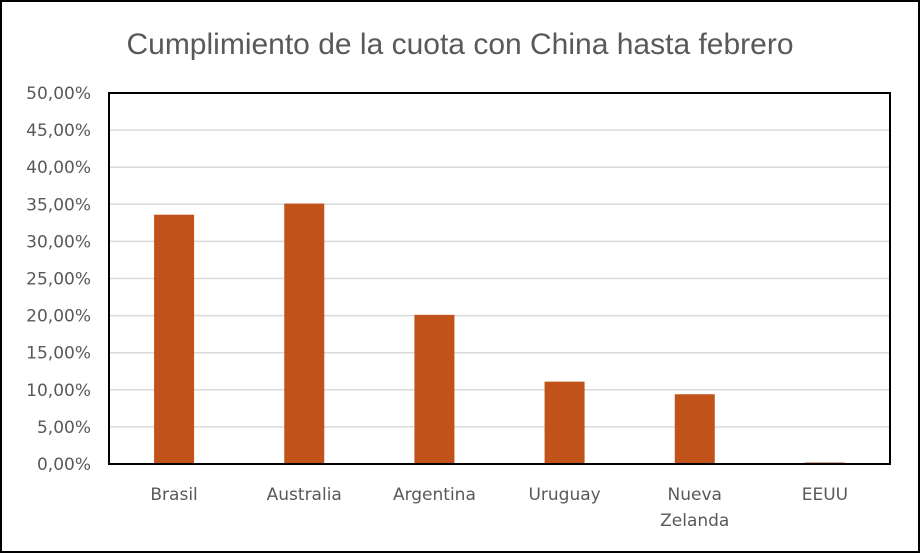 The image size is (920, 553). Describe the element at coordinates (564, 495) in the screenshot. I see `x-category-label: Uruguay` at that location.